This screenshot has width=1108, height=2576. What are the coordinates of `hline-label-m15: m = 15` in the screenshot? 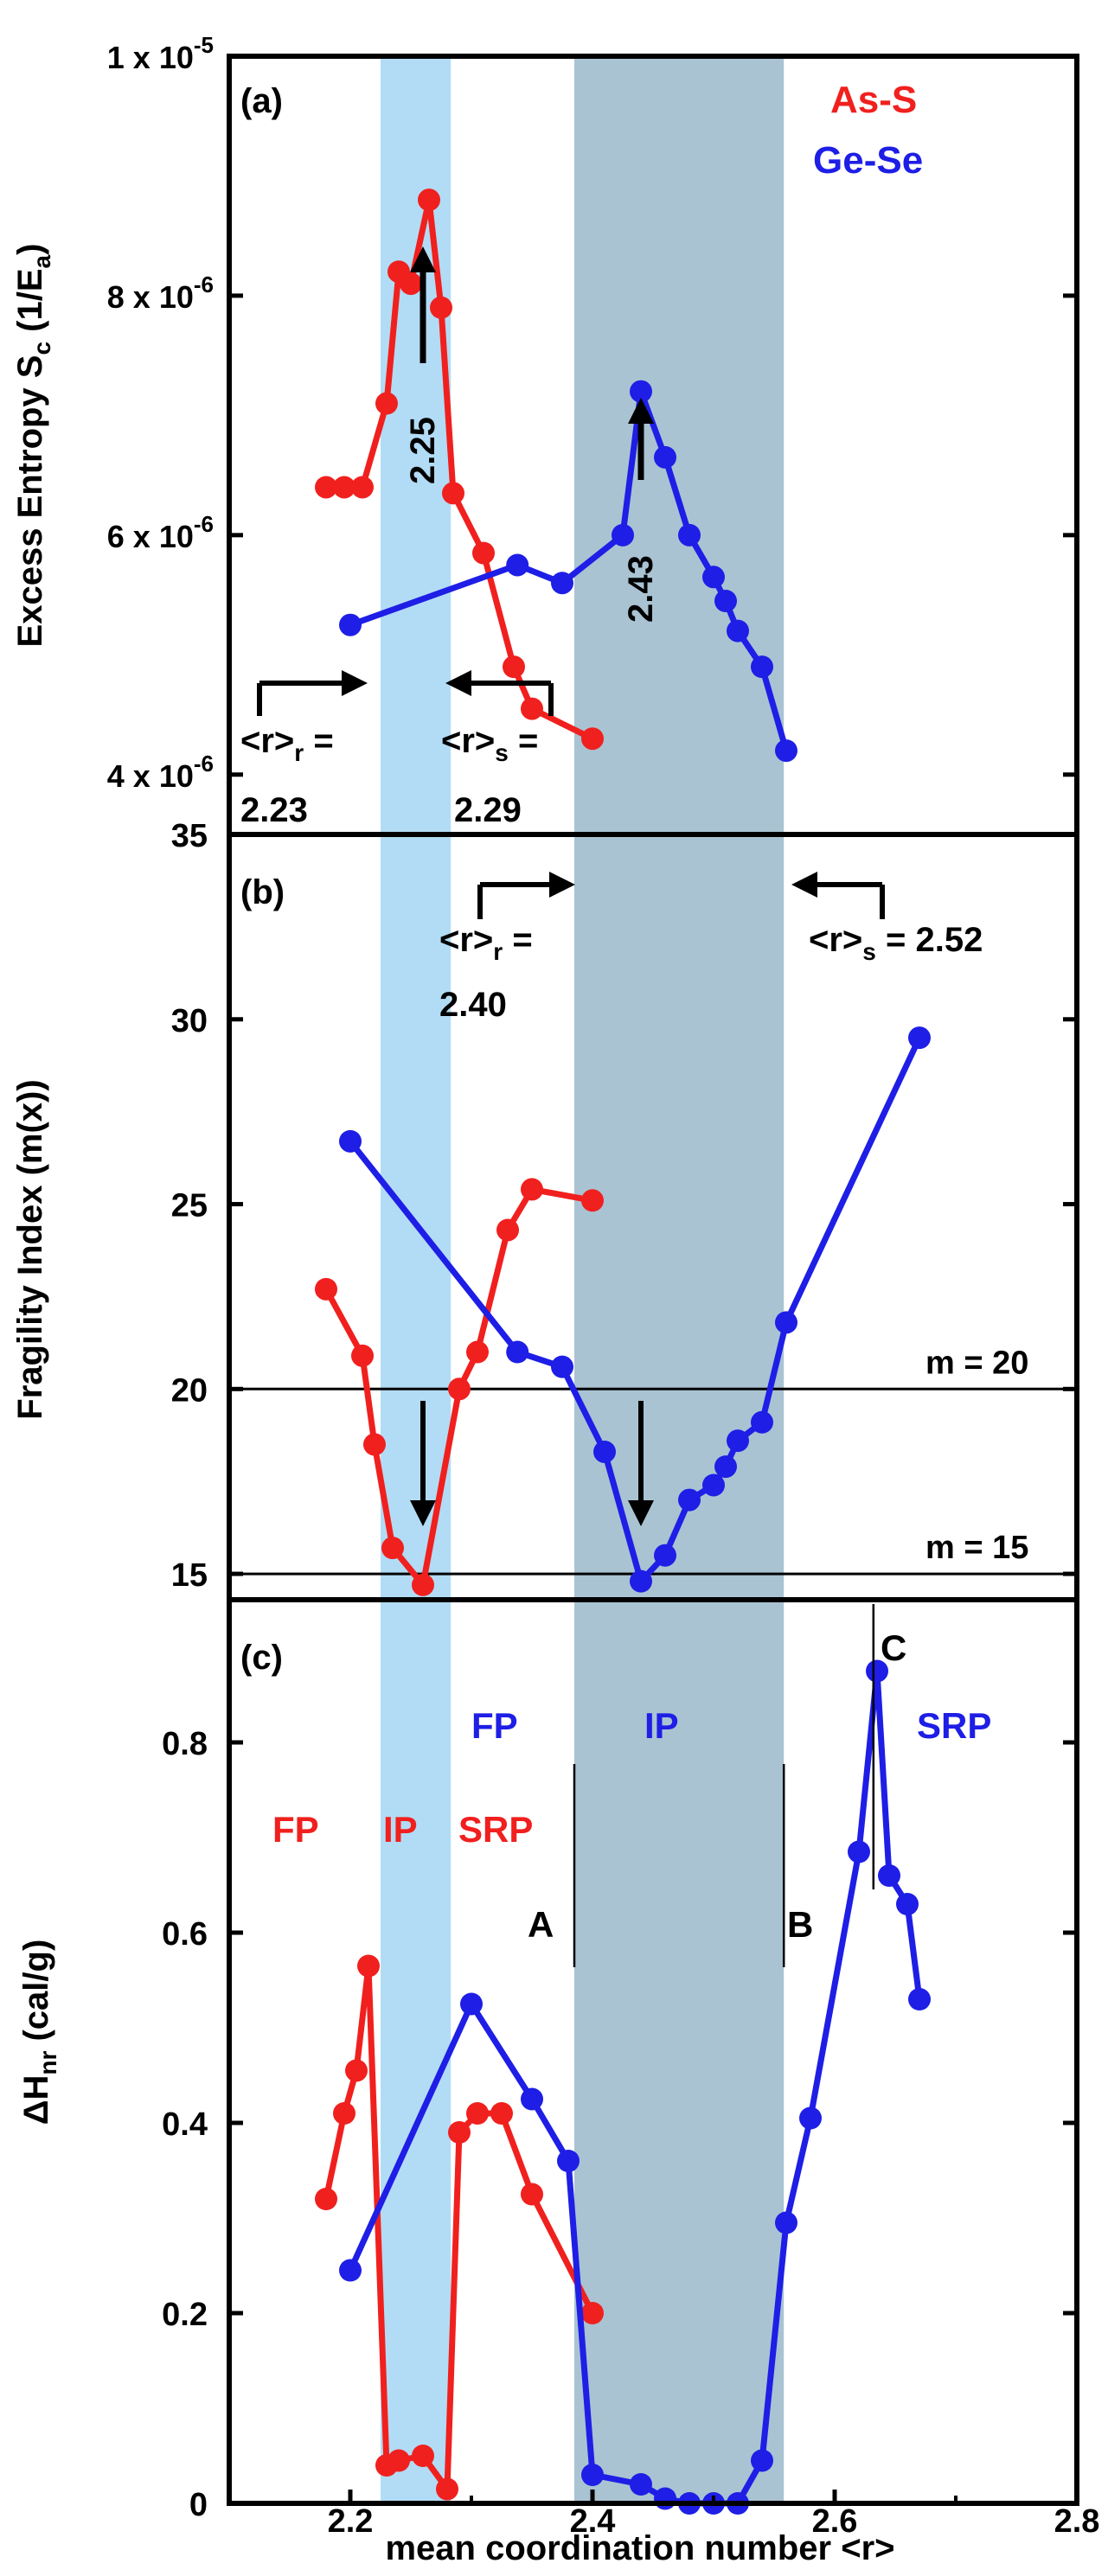 It's located at (976, 1548).